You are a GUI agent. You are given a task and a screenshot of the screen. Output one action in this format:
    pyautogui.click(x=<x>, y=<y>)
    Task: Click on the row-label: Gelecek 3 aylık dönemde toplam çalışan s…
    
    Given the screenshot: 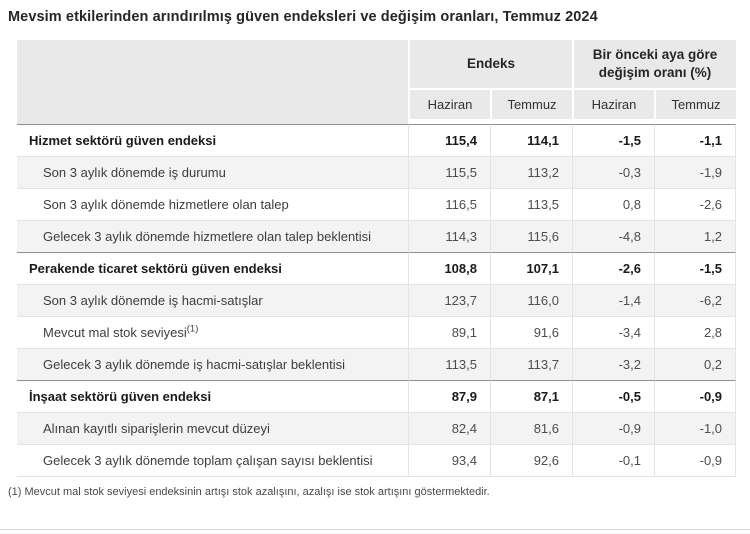 What is the action you would take?
    pyautogui.click(x=212, y=460)
    